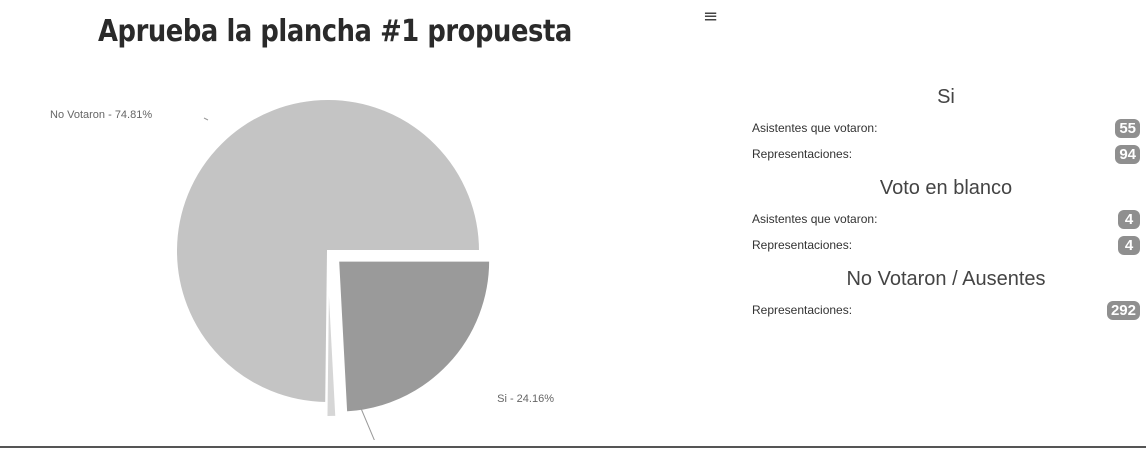 The width and height of the screenshot is (1146, 450). I want to click on bottom-divider, so click(573, 447).